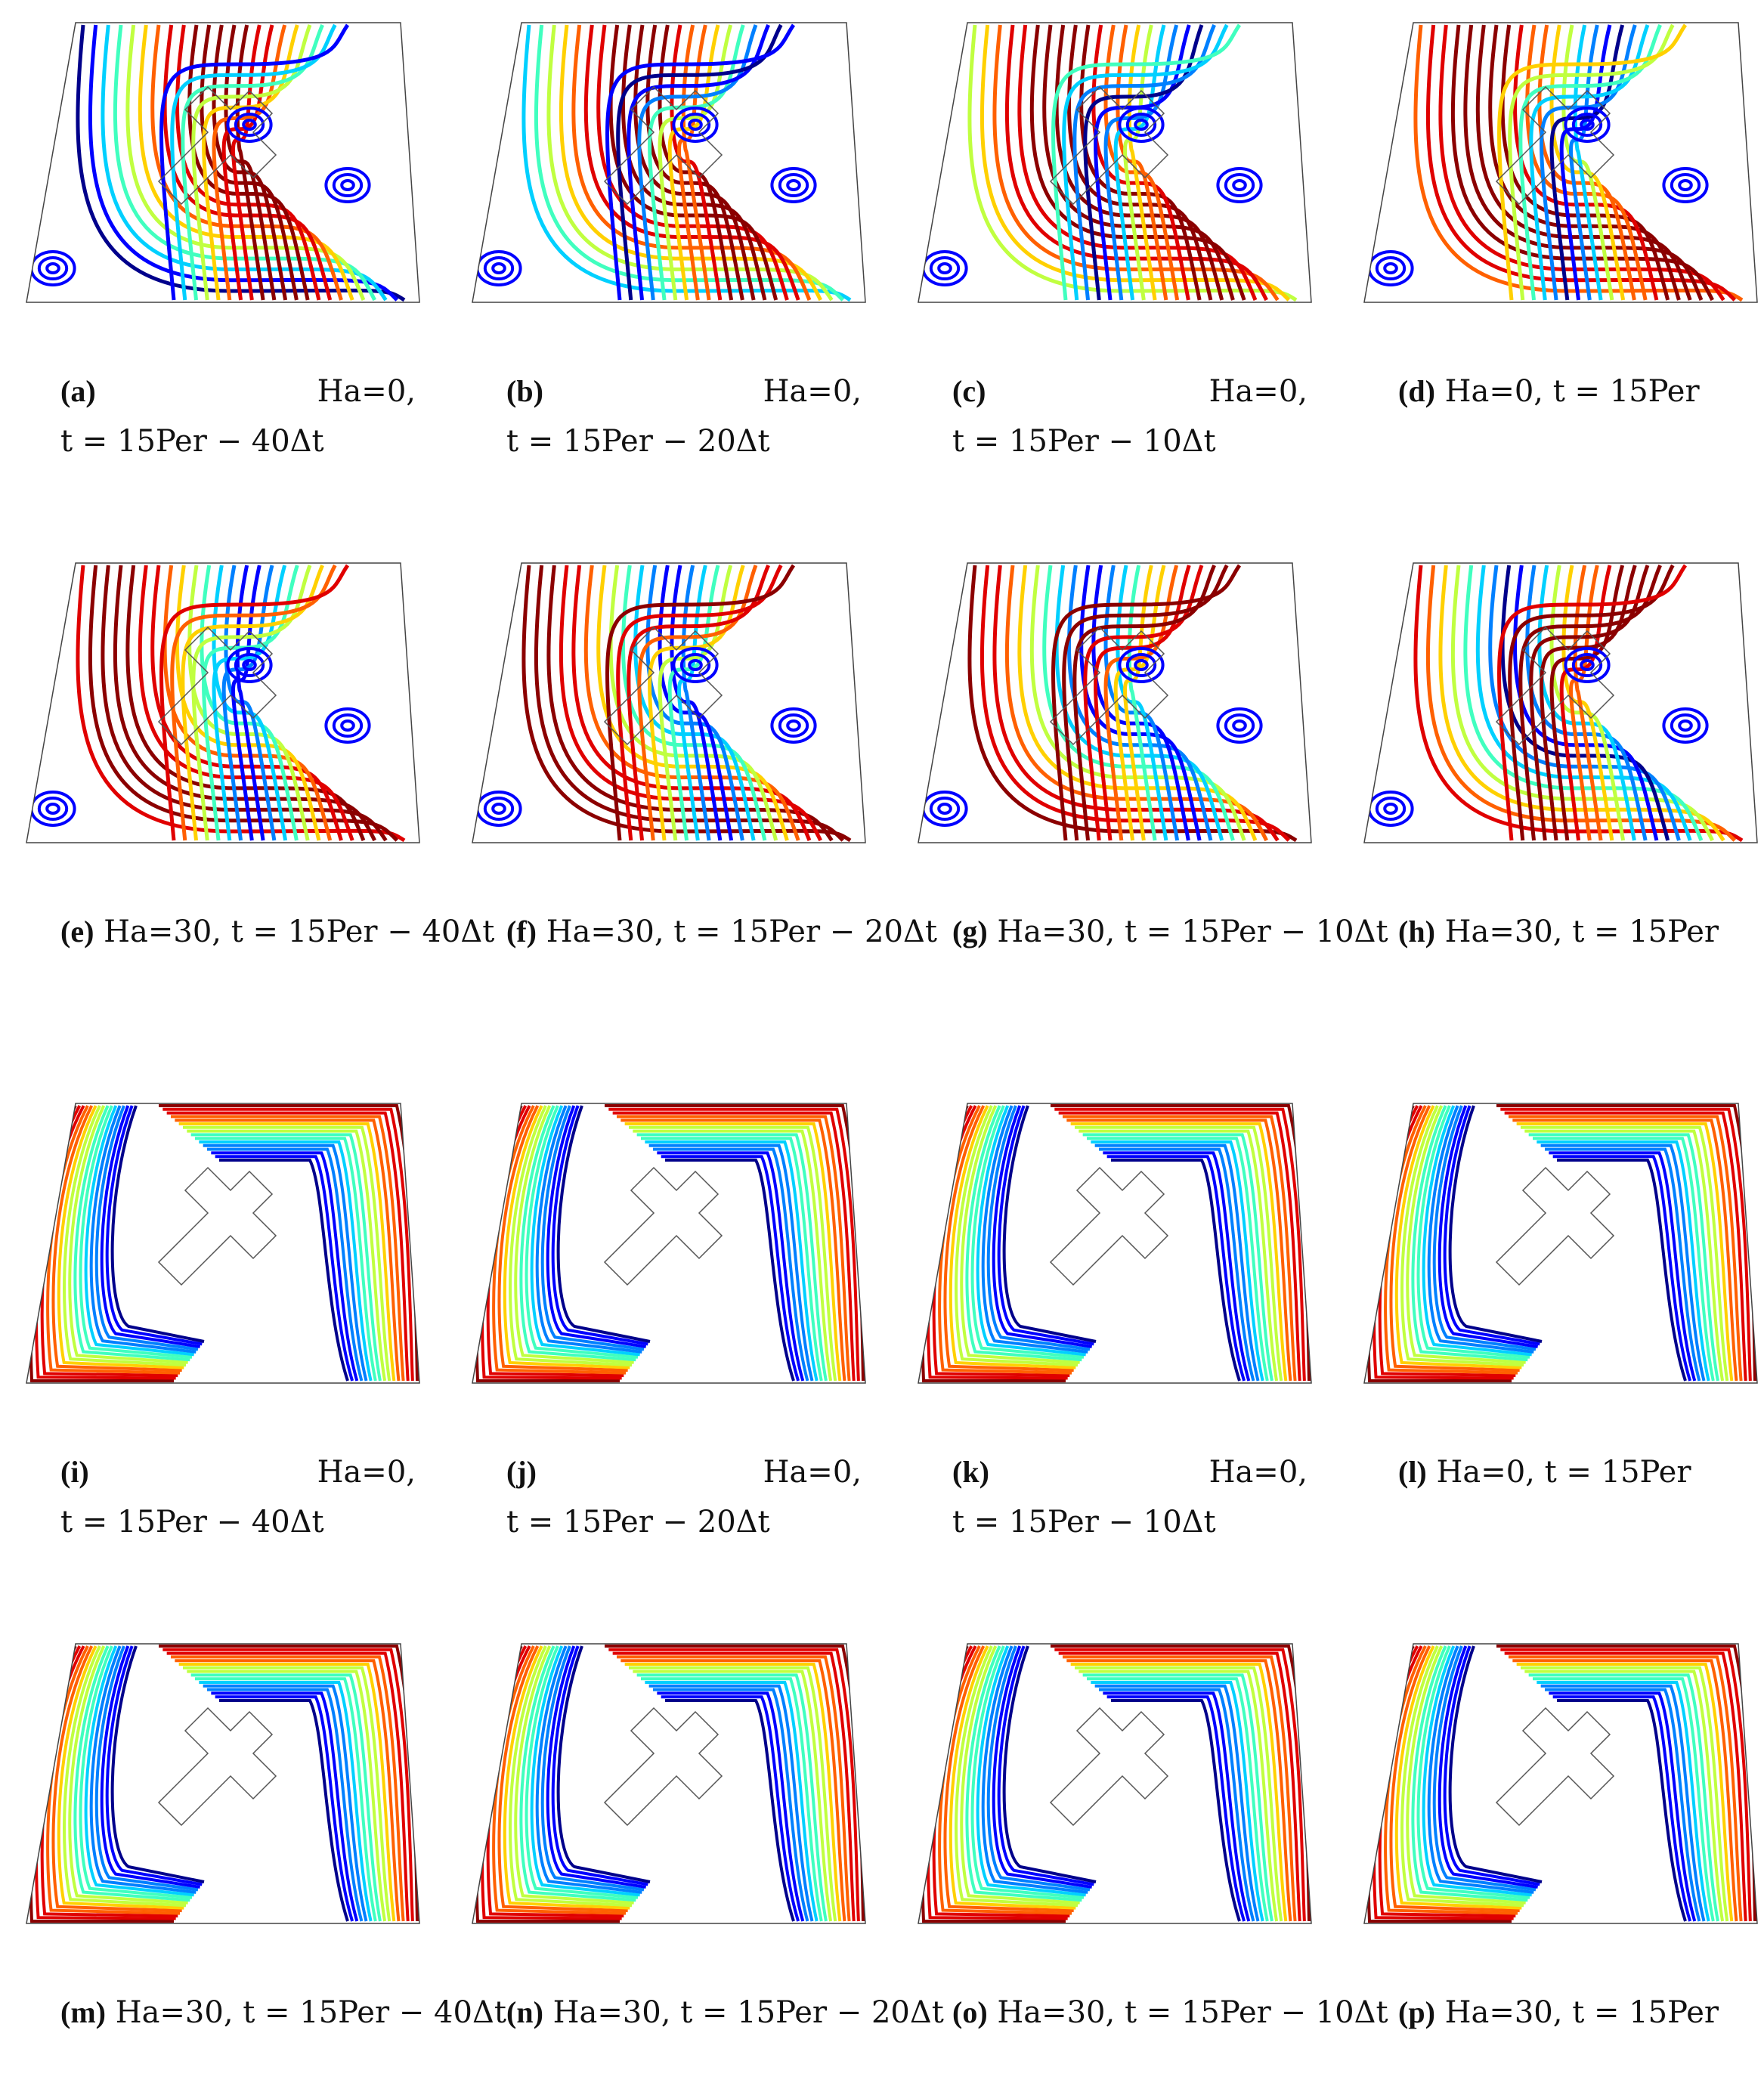  I want to click on panel-caption: (f) Ha=30, t = 15Per − 20Δt, so click(721, 932).